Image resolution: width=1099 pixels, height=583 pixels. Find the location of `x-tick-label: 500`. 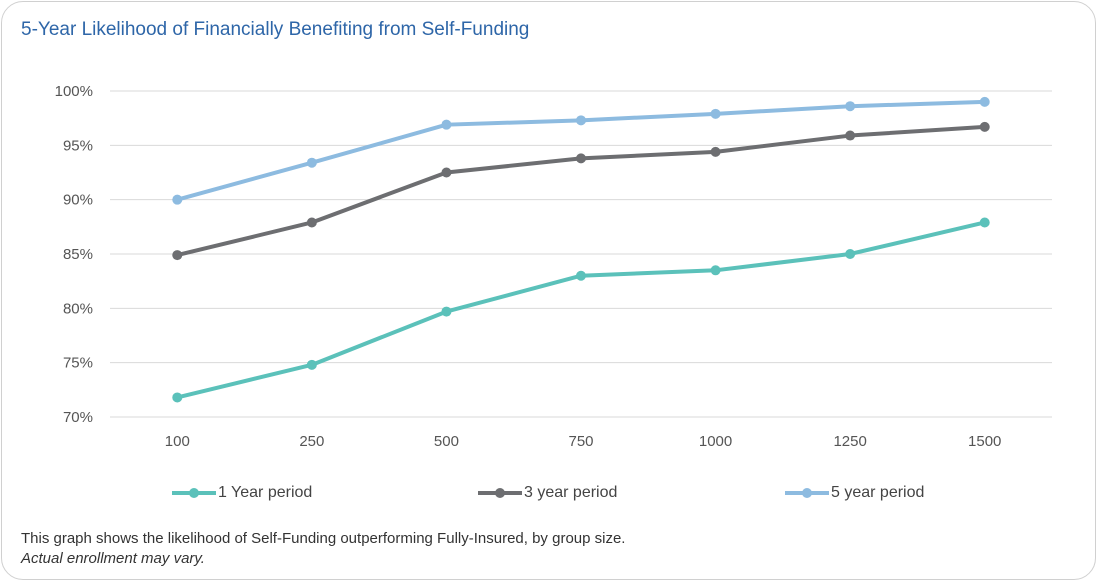

x-tick-label: 500 is located at coordinates (446, 441).